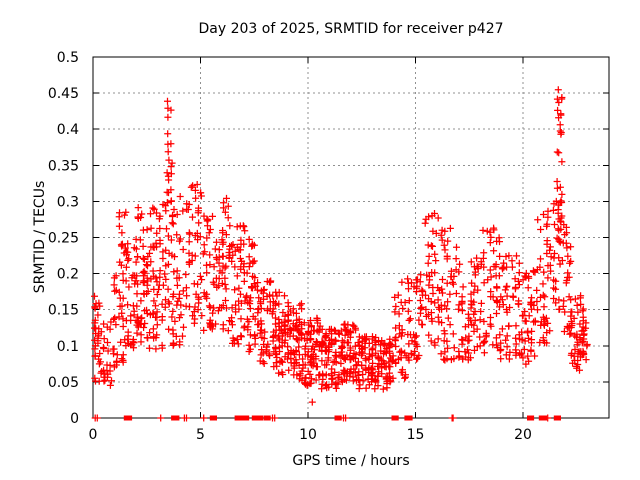  Describe the element at coordinates (416, 435) in the screenshot. I see `x-tick-label: 15` at that location.